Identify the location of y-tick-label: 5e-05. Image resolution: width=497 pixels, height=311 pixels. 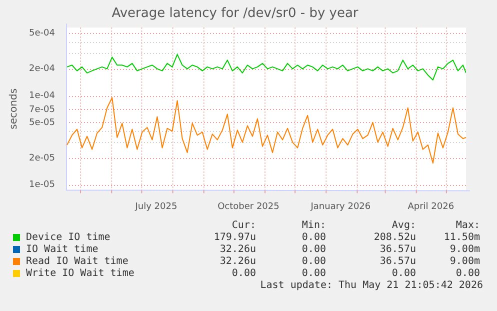
(42, 123).